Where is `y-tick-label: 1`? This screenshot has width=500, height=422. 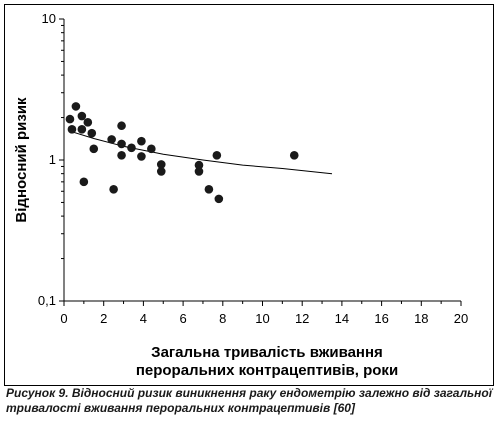 y-tick-label: 1 is located at coordinates (52, 159).